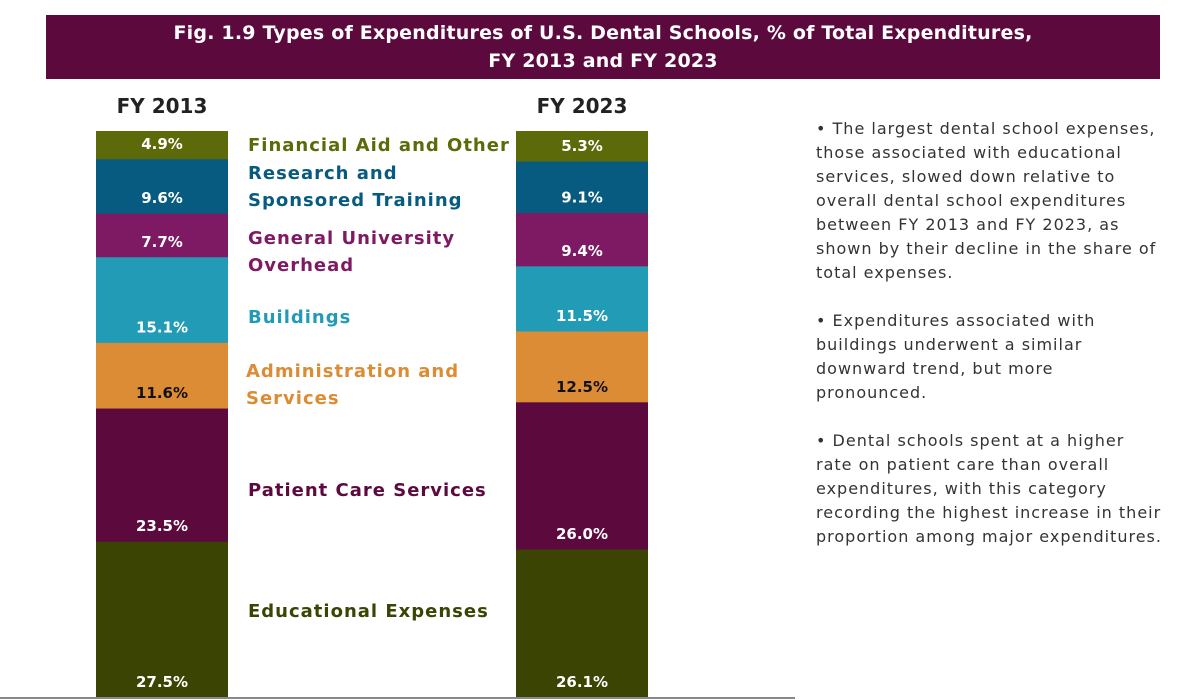  Describe the element at coordinates (162, 198) in the screenshot. I see `data-label-research-and-sponsored-training-fy-2013: 9.6%` at that location.